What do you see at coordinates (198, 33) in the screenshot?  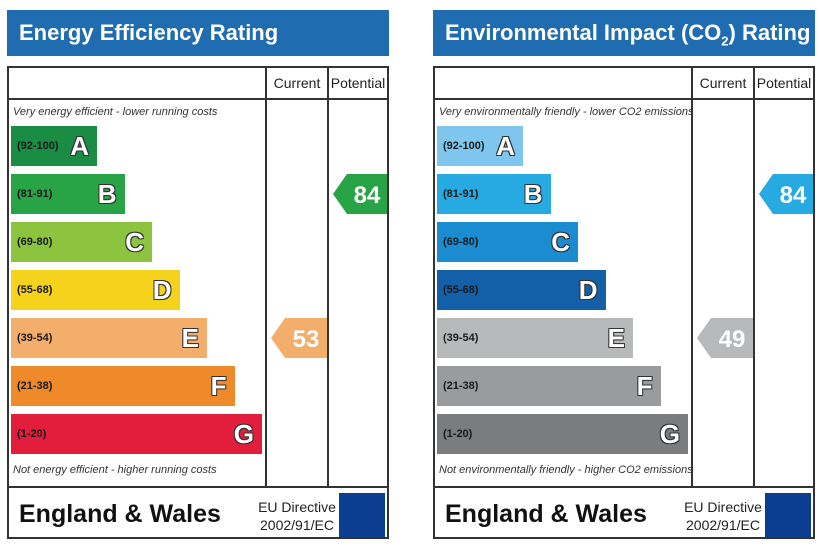 I see `panel-title: Energy Efficiency Rating` at bounding box center [198, 33].